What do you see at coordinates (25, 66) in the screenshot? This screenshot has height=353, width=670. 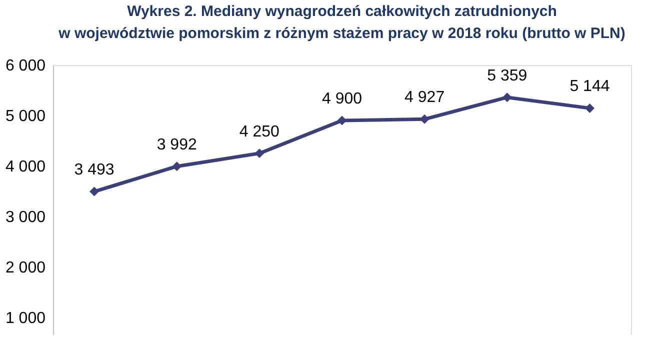 I see `y-tick-label: 6 000` at bounding box center [25, 66].